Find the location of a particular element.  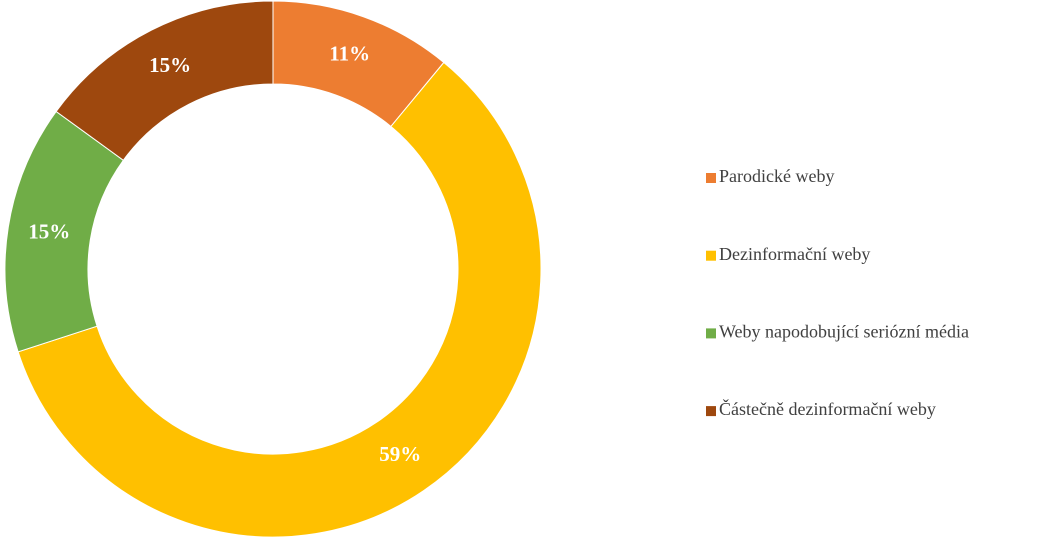

legend-label: Dezinformační weby is located at coordinates (794, 254).